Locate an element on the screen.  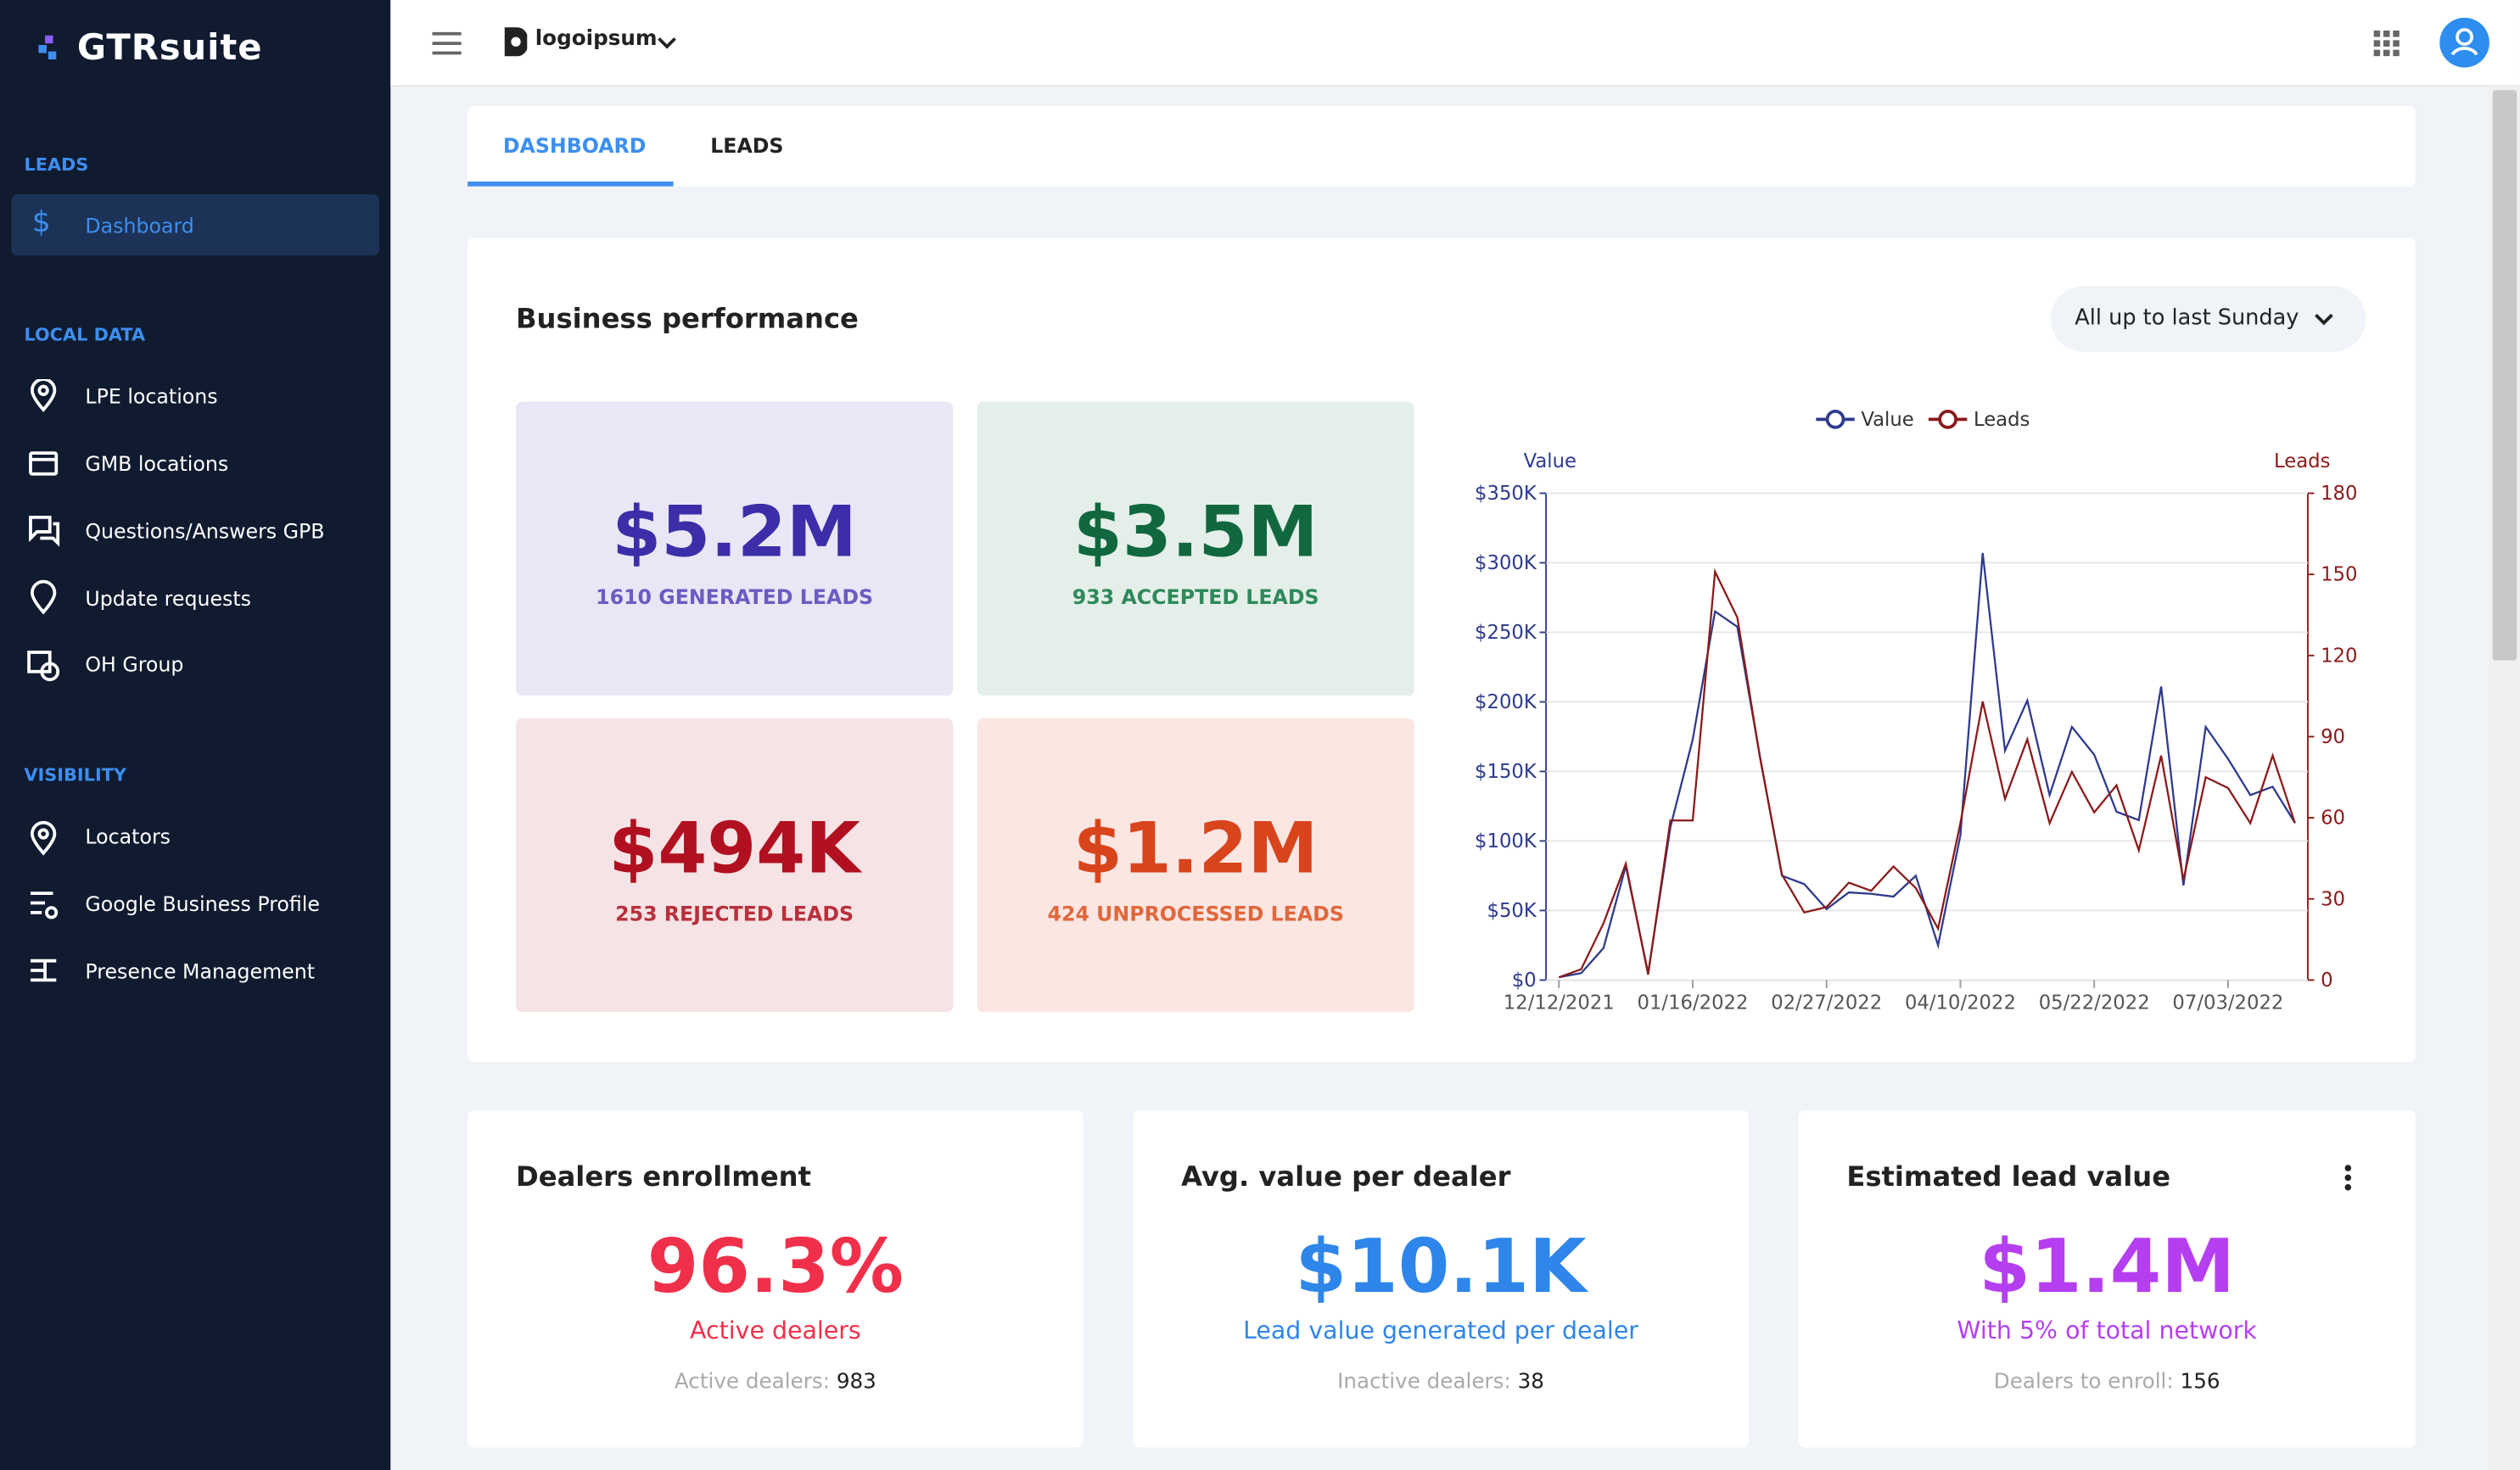
tab: DASHBOARD is located at coordinates (575, 145).